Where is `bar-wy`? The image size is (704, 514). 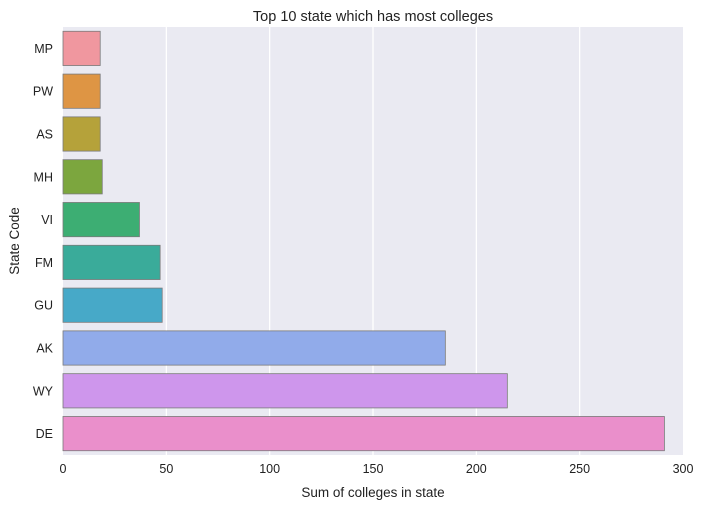 bar-wy is located at coordinates (285, 391).